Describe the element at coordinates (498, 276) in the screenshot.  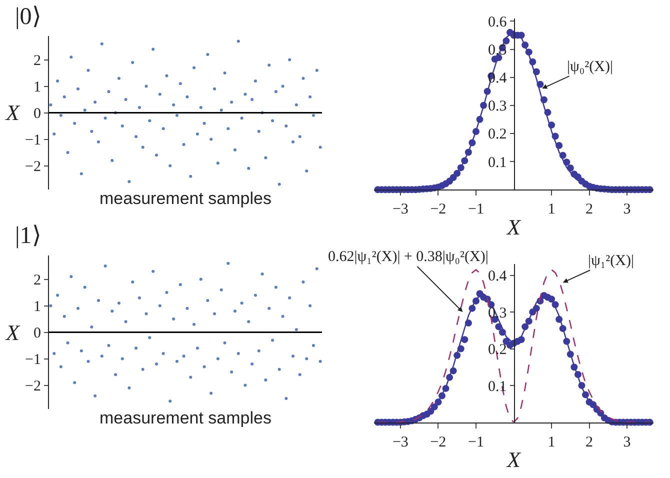
I see `y-tick-label: 0.4` at that location.